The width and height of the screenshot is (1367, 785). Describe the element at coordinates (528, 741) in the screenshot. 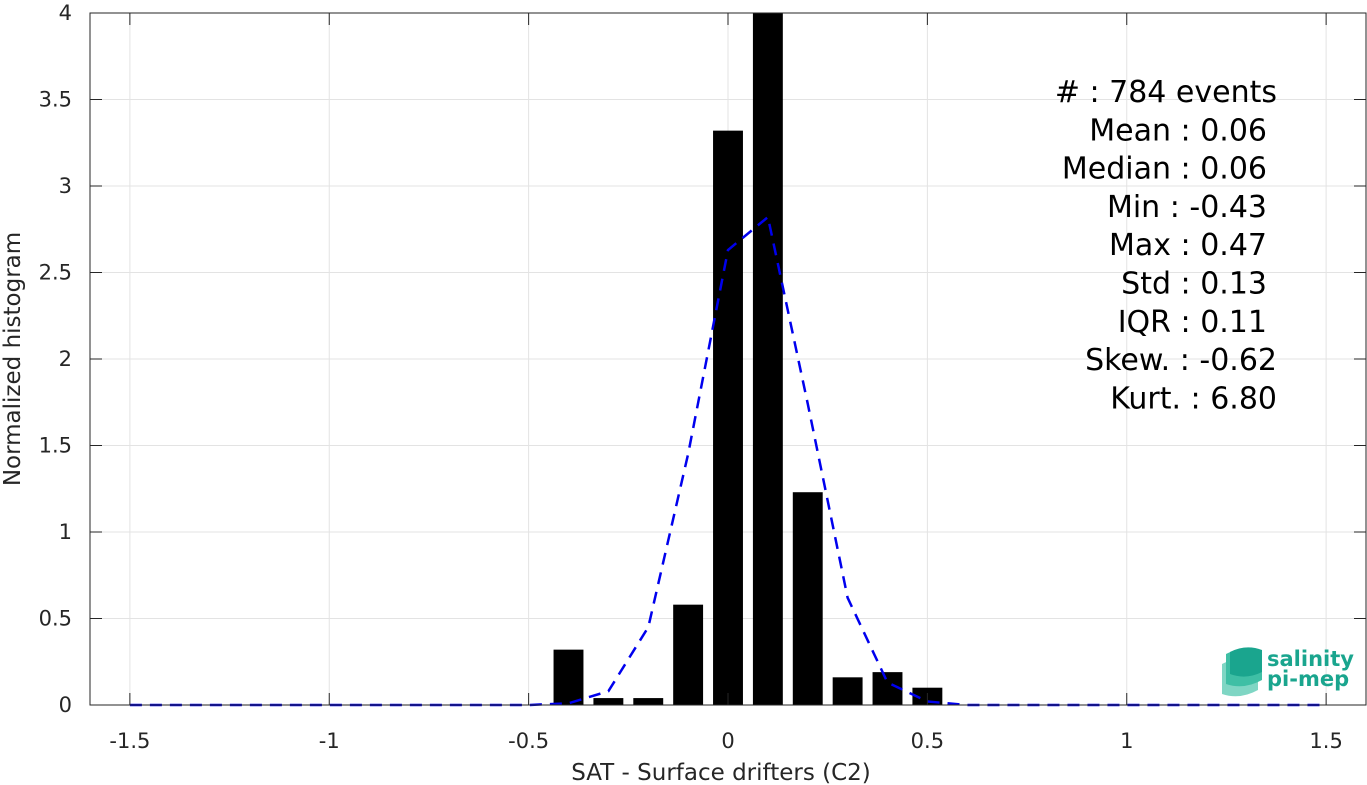

I see `x-tick-label: -0.5` at that location.